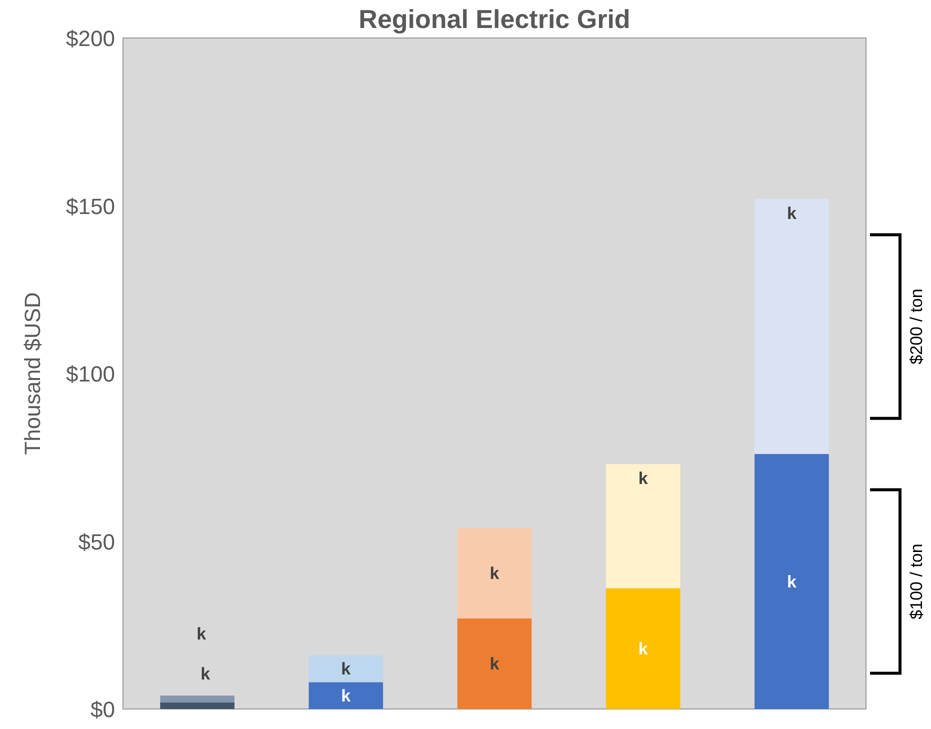 This screenshot has height=729, width=931. What do you see at coordinates (32, 373) in the screenshot?
I see `y-axis-title: Thousand $USD` at bounding box center [32, 373].